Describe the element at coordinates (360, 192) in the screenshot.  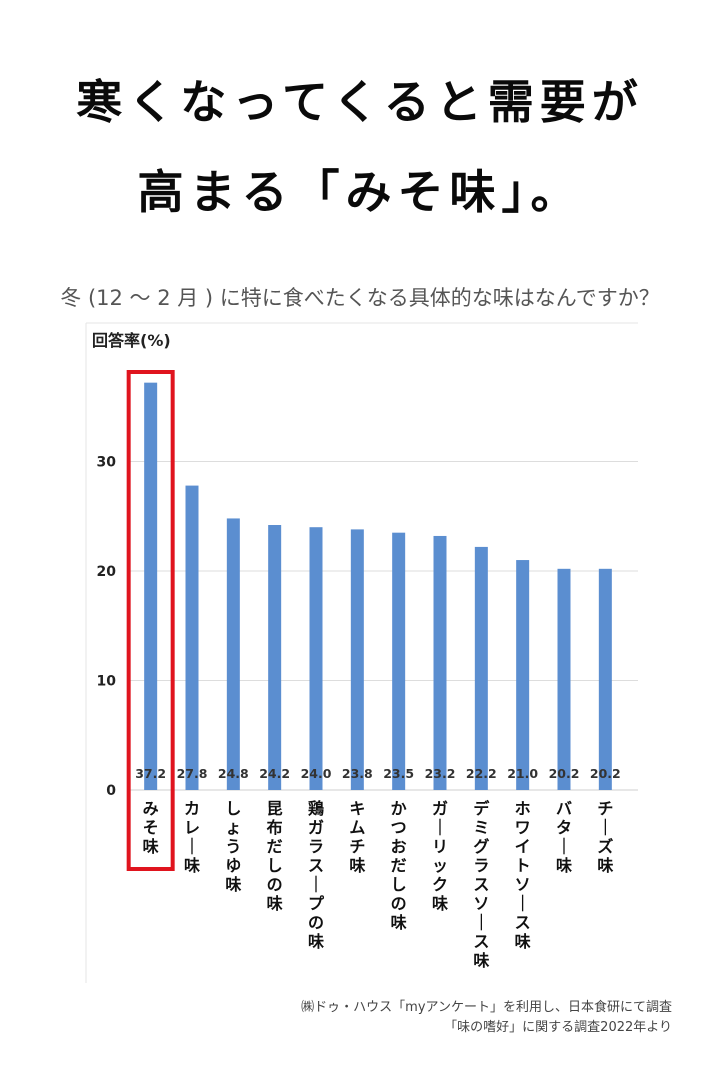
I see `headline-line-2: 高まる「みそ味」。` at that location.